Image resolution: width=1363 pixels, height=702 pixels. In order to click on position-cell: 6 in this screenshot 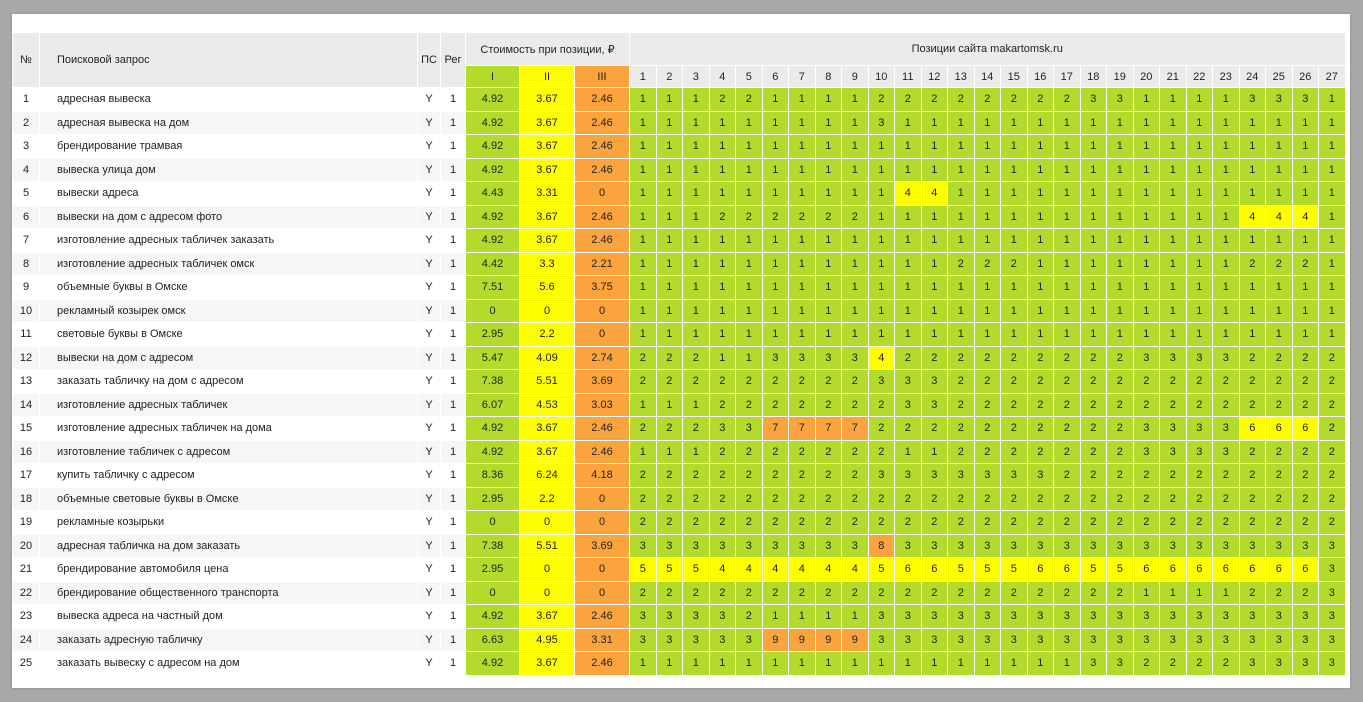, I will do `click(1067, 569)`.